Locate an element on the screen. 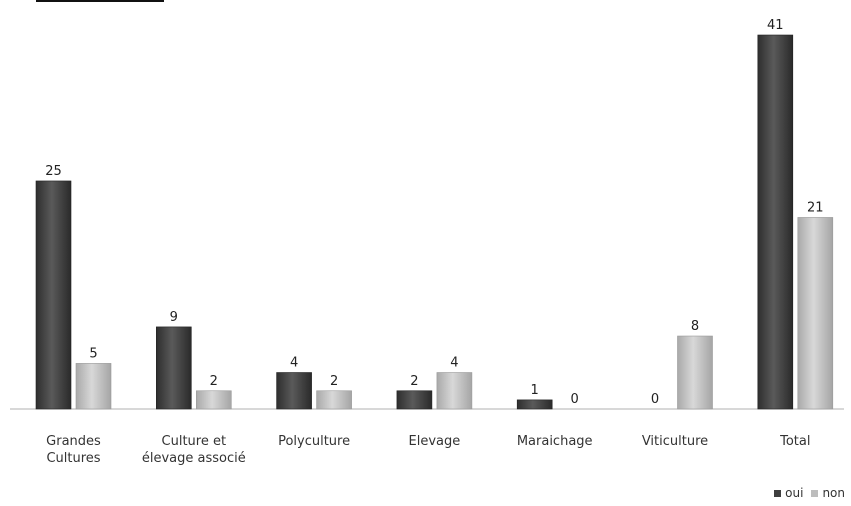  data-label-oui-2: 4 is located at coordinates (294, 363).